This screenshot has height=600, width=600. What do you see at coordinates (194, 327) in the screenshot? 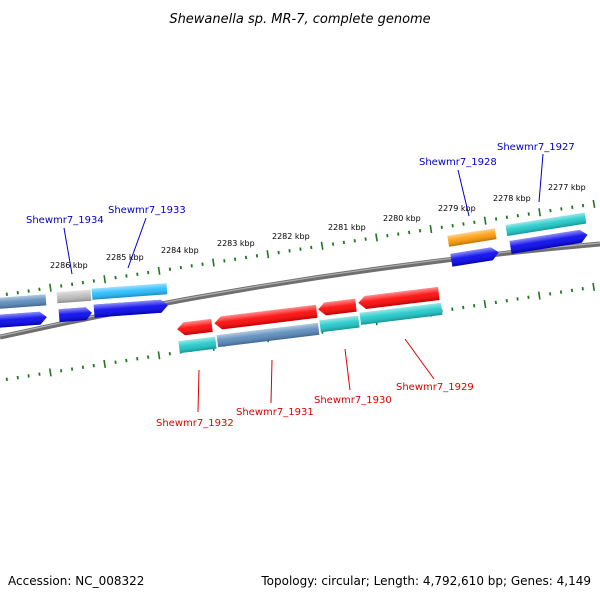
I see `cds-red-1932` at bounding box center [194, 327].